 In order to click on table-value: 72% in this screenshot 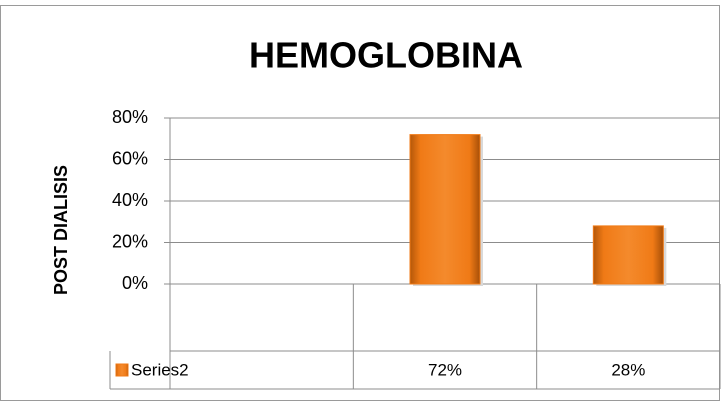, I will do `click(445, 369)`.